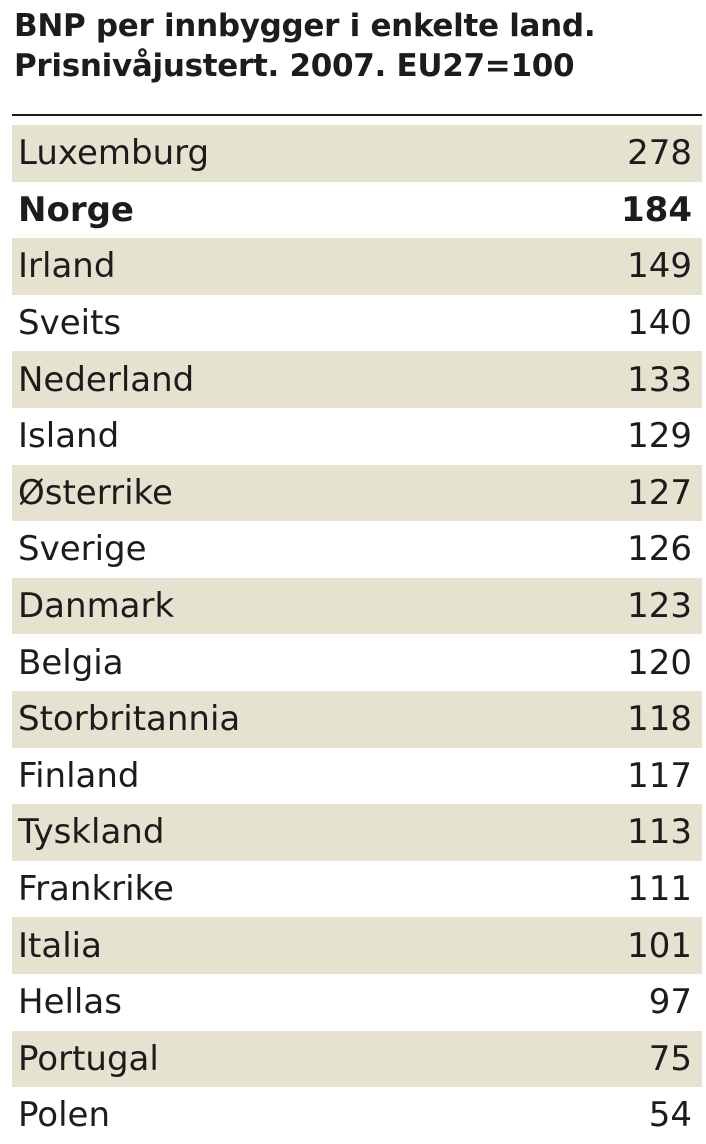 Image resolution: width=706 pixels, height=1144 pixels. I want to click on country-label: Belgia, so click(71, 662).